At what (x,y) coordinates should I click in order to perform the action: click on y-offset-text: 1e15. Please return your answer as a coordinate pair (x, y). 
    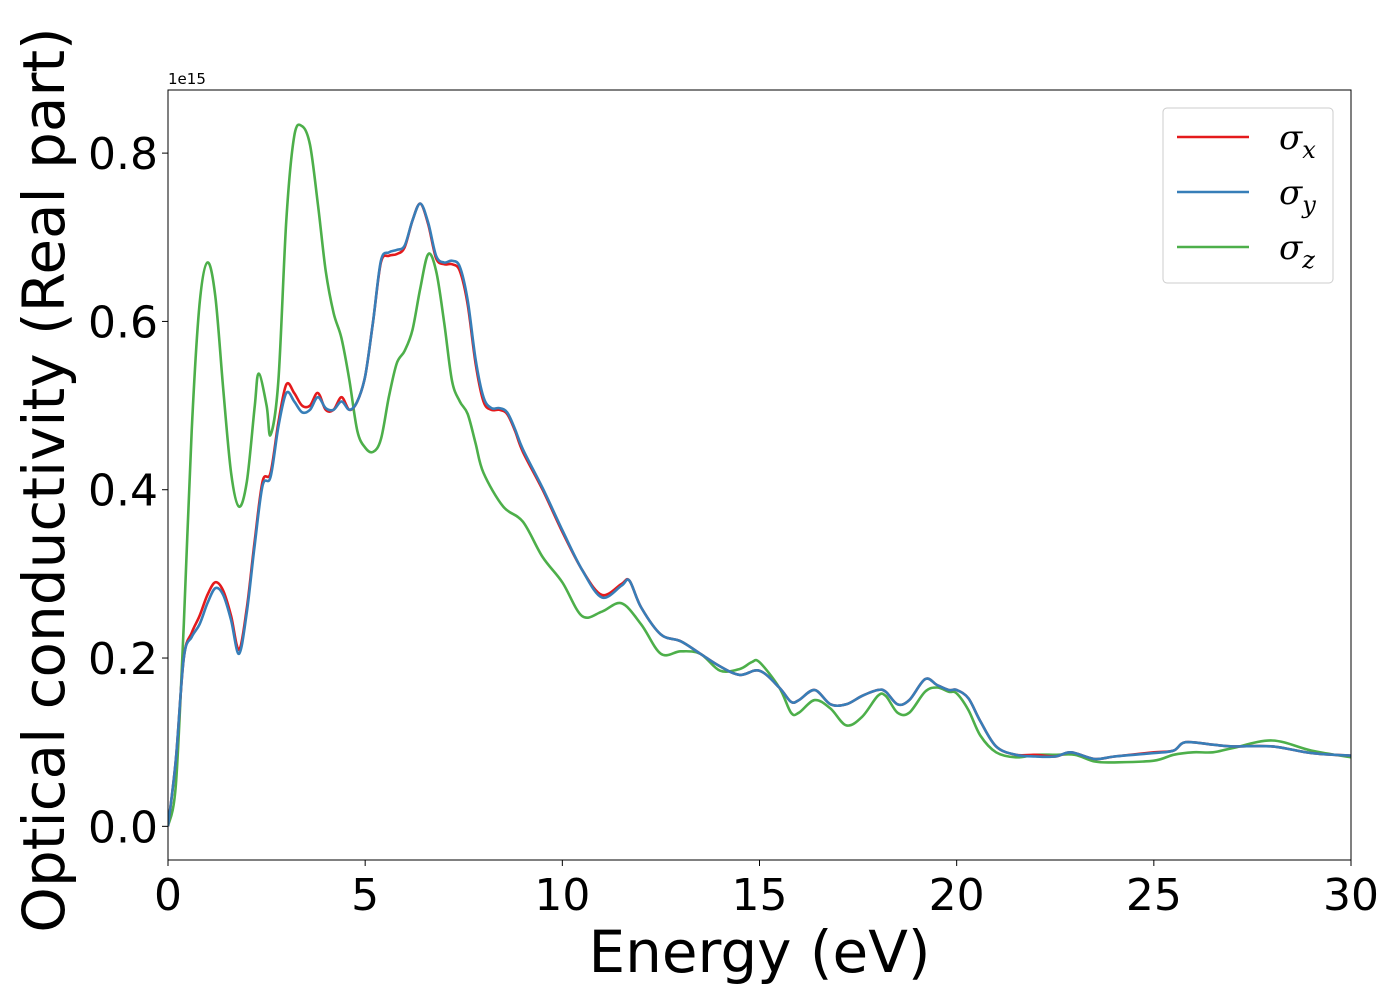
    Looking at the image, I should click on (187, 79).